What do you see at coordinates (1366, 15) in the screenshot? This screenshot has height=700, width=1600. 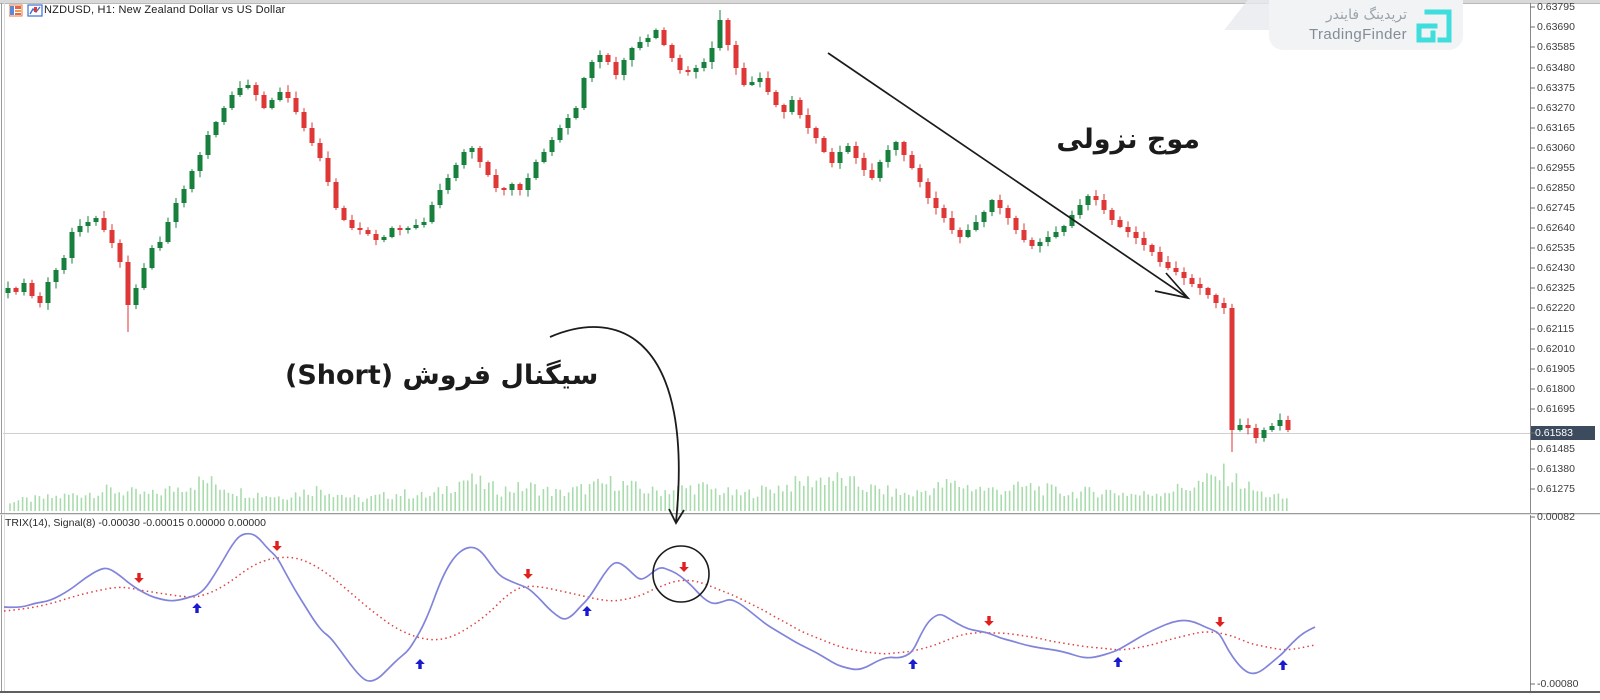 I see `brand-name-fa: تریدینگ فایندر` at bounding box center [1366, 15].